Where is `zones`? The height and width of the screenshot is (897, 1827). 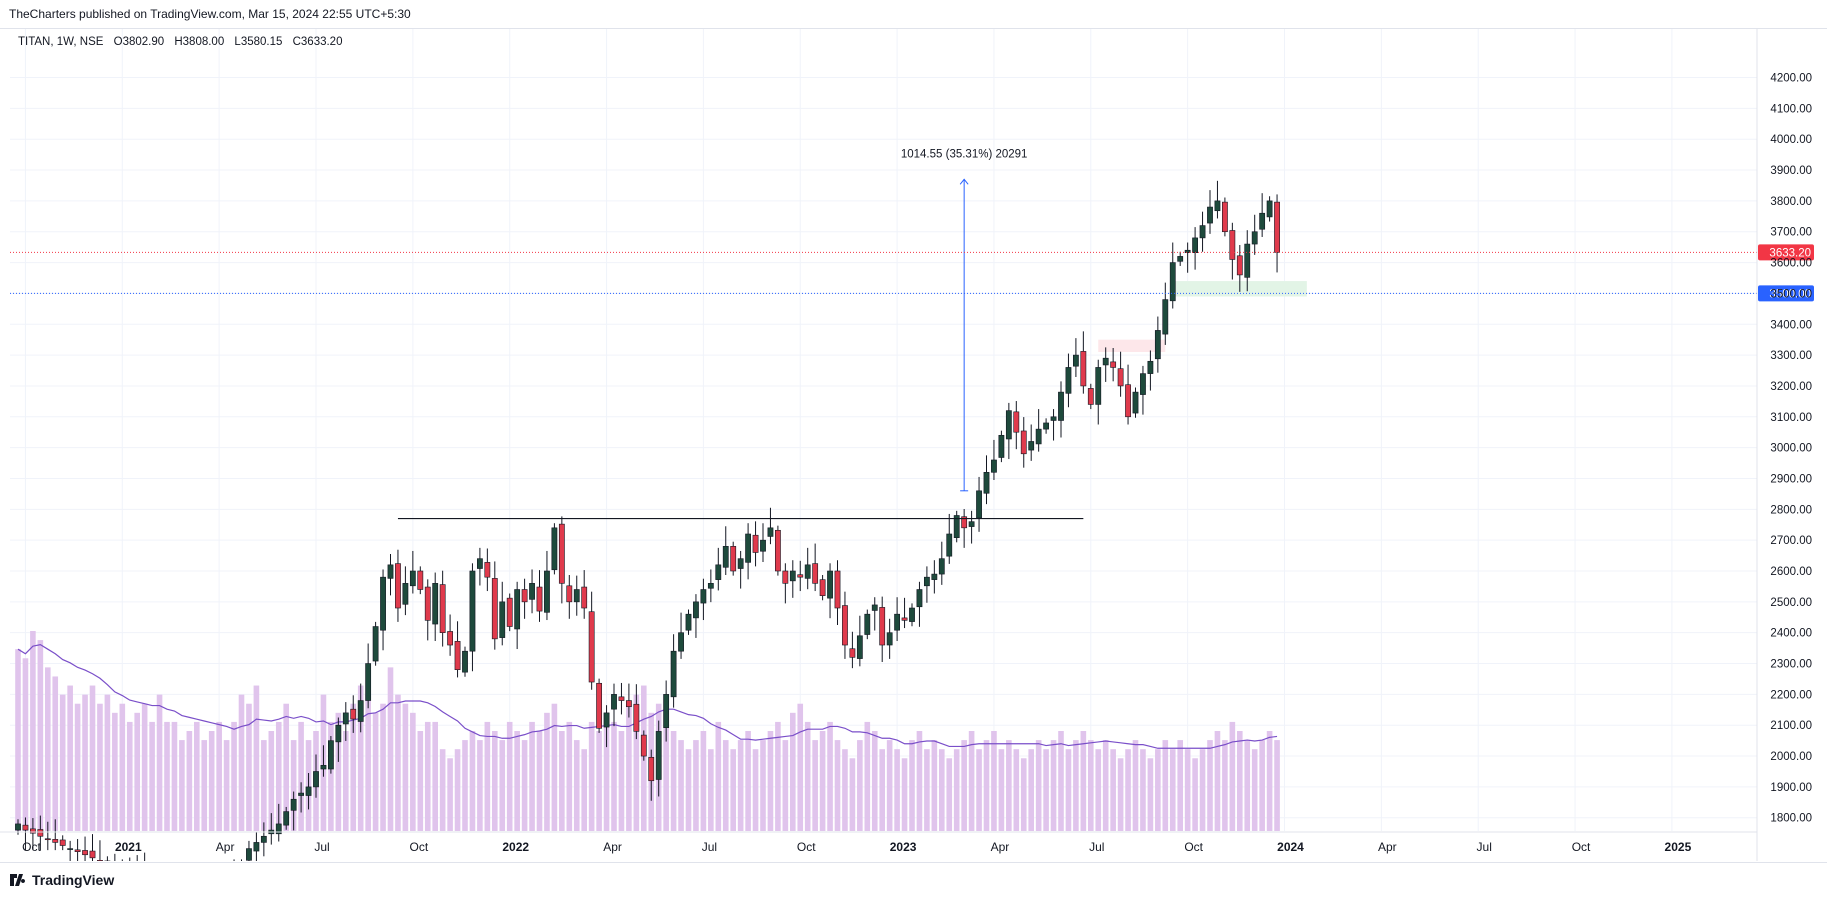
zones is located at coordinates (1202, 316).